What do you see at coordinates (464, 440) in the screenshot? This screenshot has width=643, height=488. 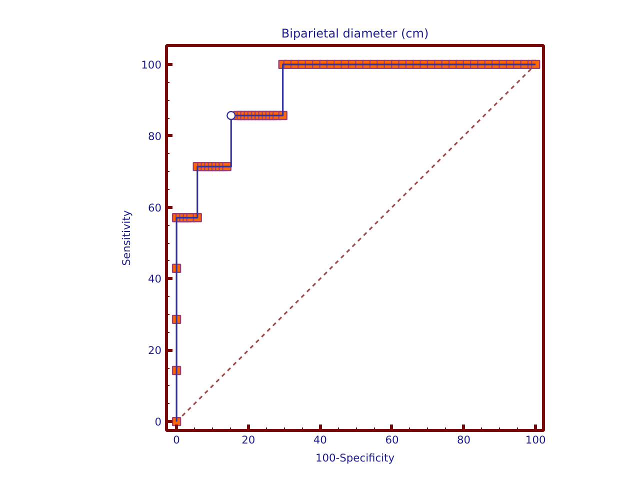 I see `x-tick-label: 80` at bounding box center [464, 440].